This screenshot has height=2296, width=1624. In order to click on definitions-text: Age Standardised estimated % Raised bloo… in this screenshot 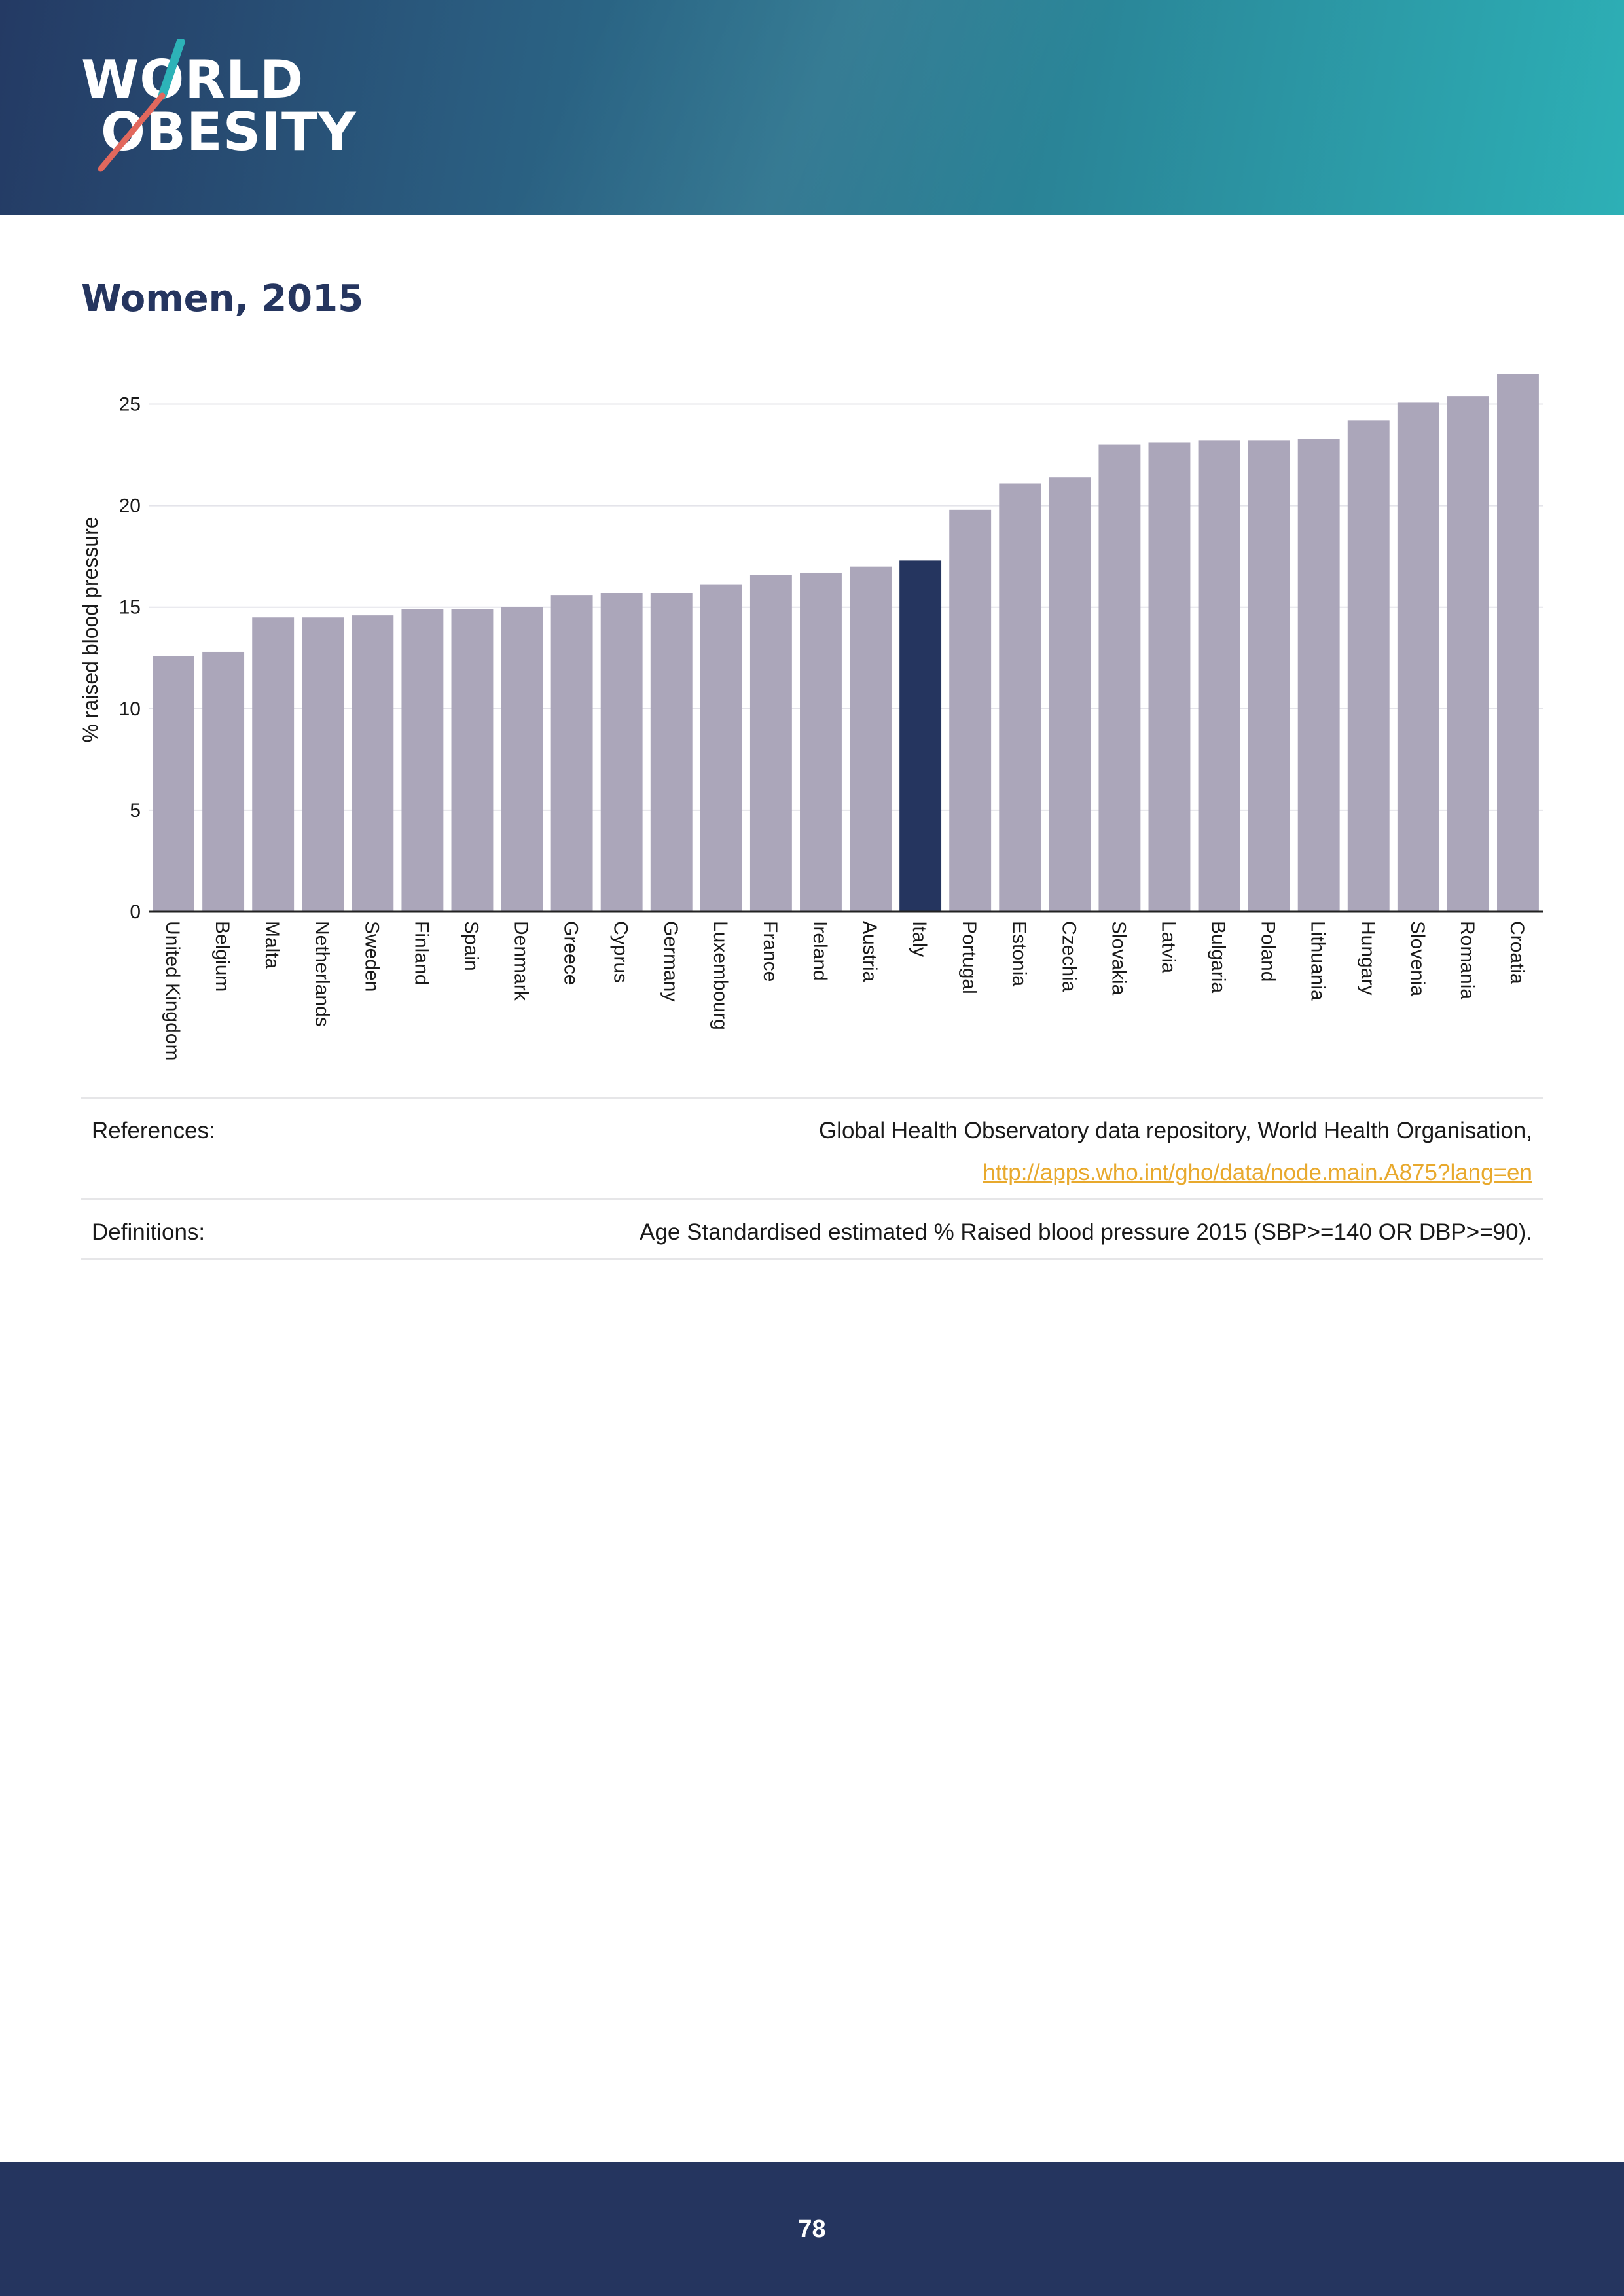, I will do `click(1086, 1232)`.